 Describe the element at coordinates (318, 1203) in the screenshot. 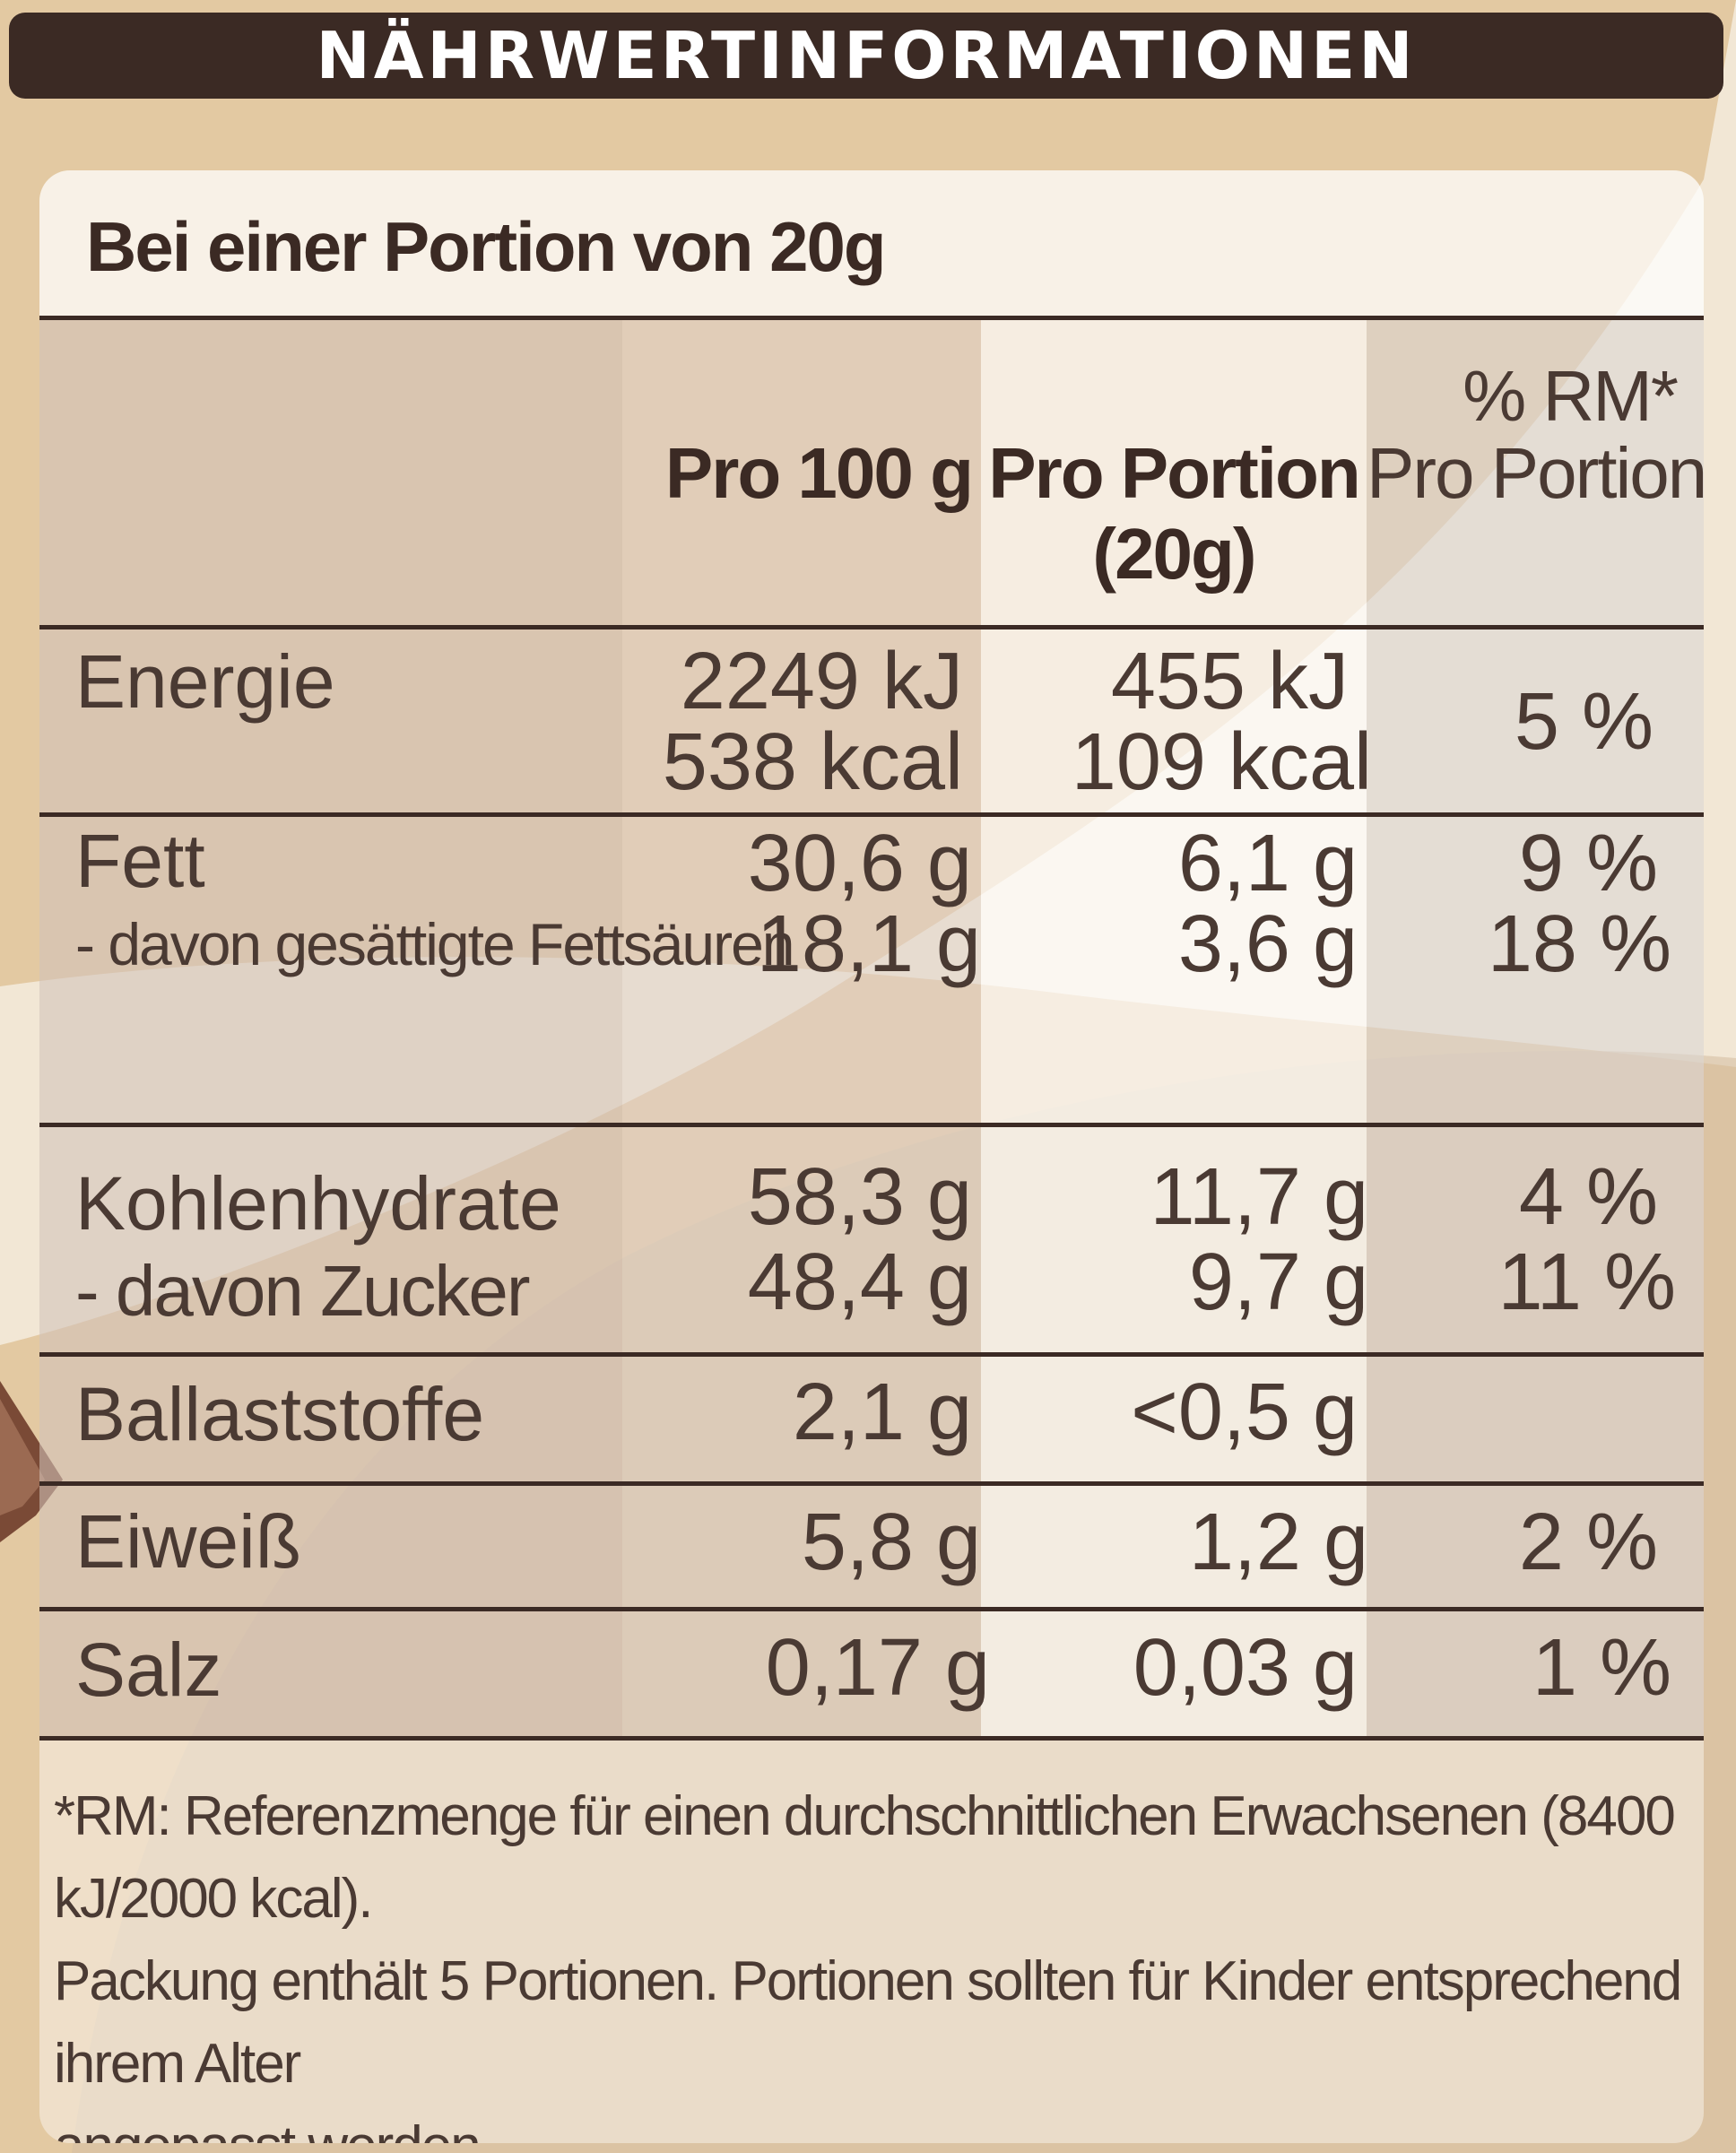

I see `row-kohlenhydrate-label: Kohlenhydrate` at that location.